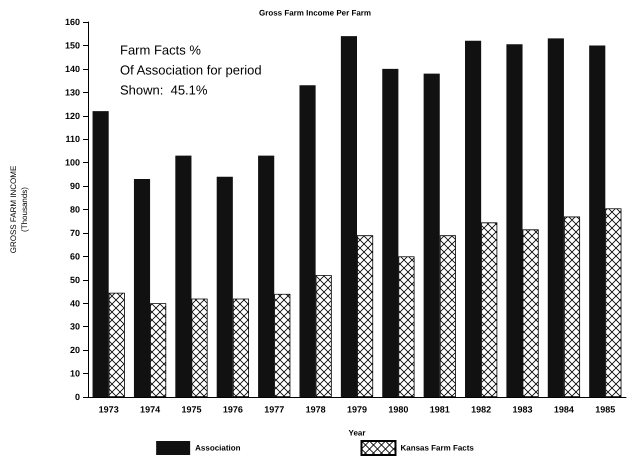 This screenshot has height=463, width=630. Describe the element at coordinates (75, 233) in the screenshot. I see `y-tick-label: 70` at that location.